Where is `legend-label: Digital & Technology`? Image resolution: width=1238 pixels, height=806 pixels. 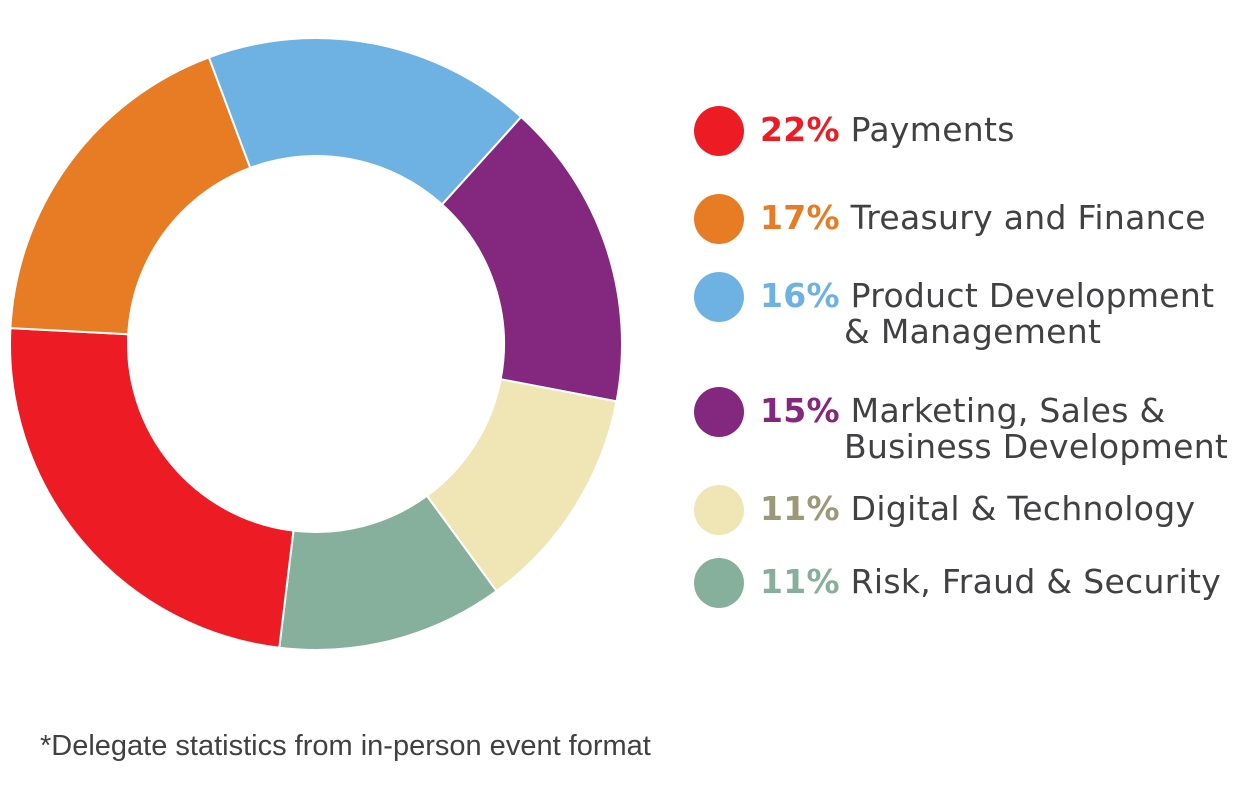 legend-label: Digital & Technology is located at coordinates (1017, 508).